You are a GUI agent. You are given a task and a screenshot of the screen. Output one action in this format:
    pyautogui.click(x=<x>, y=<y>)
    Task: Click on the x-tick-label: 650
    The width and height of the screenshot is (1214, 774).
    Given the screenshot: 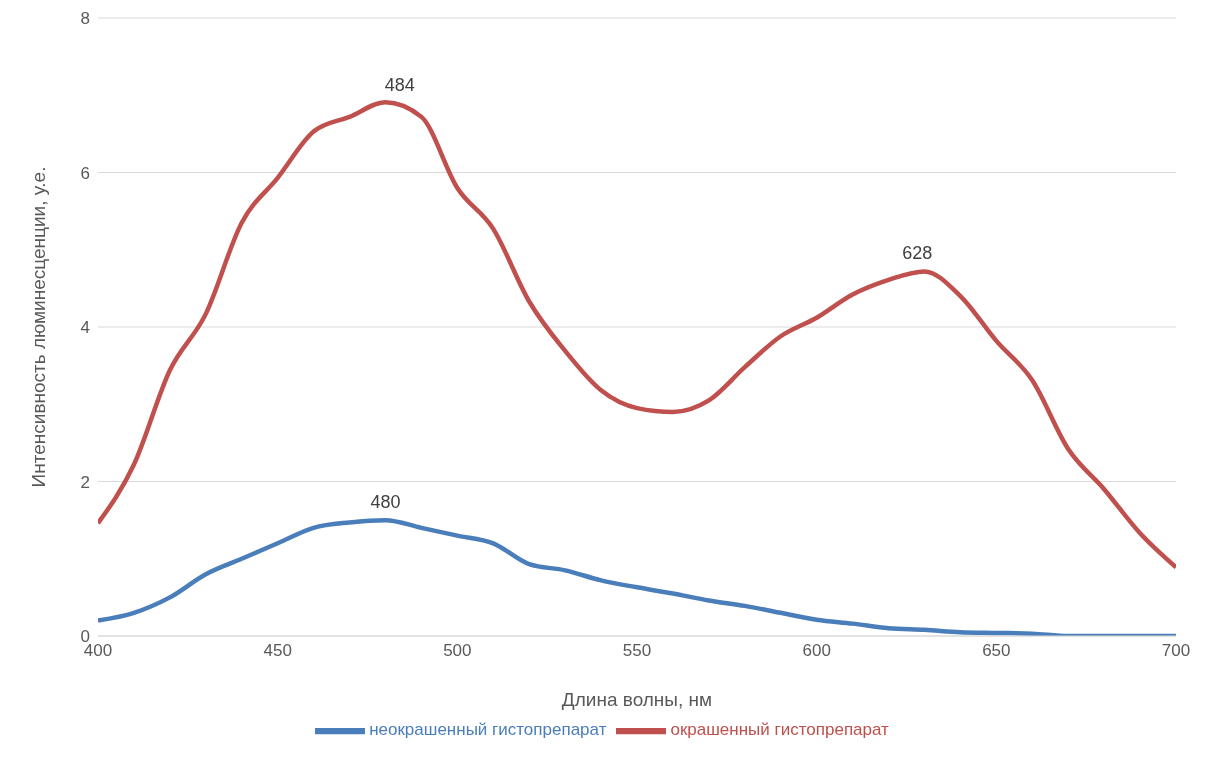 What is the action you would take?
    pyautogui.click(x=996, y=651)
    